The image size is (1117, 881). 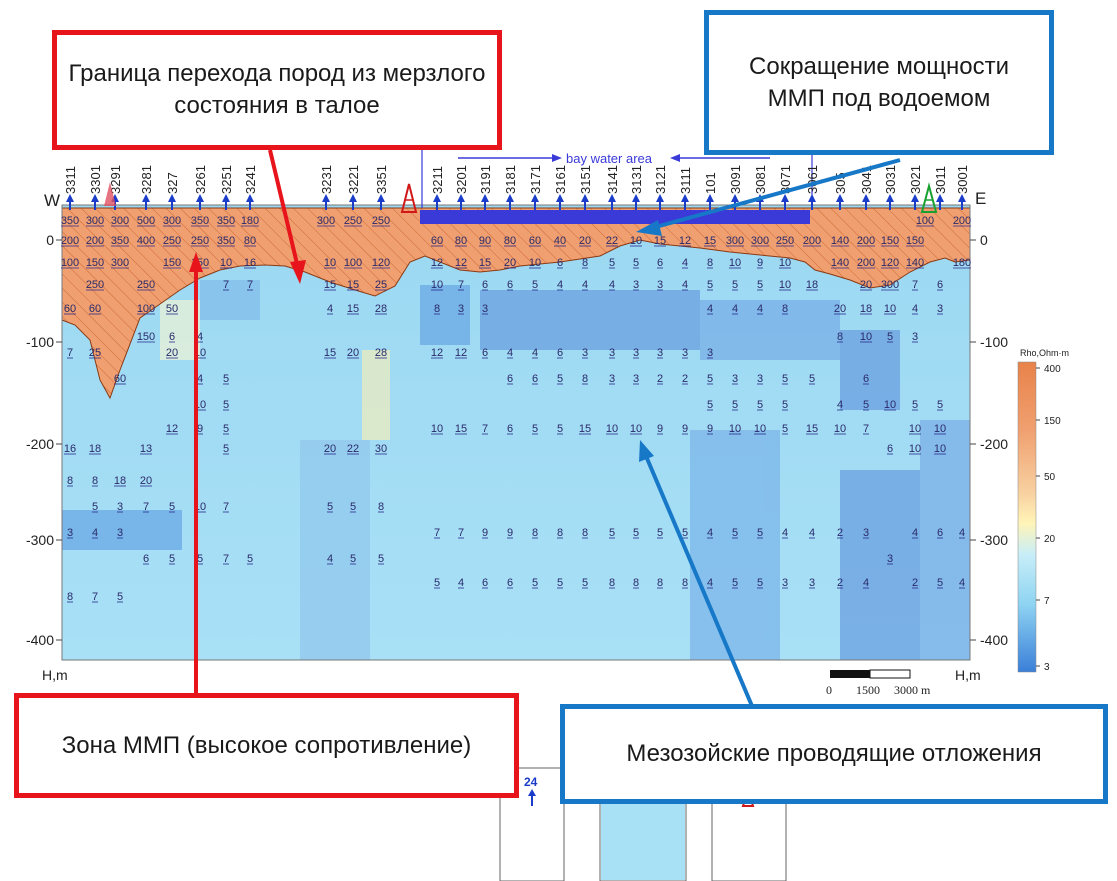 What do you see at coordinates (381, 353) in the screenshot?
I see `resistivity-value: 28` at bounding box center [381, 353].